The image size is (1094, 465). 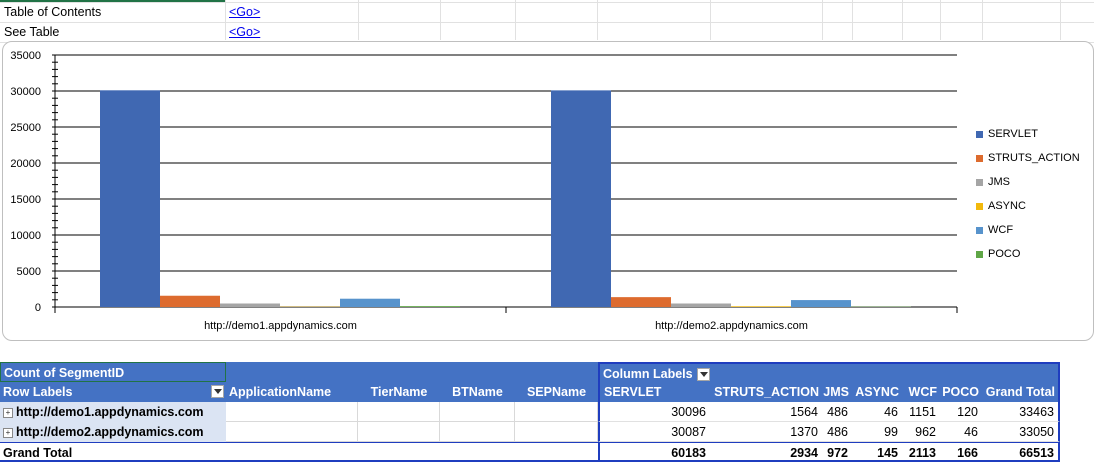 What do you see at coordinates (32, 32) in the screenshot?
I see `see-table-label: See Table` at bounding box center [32, 32].